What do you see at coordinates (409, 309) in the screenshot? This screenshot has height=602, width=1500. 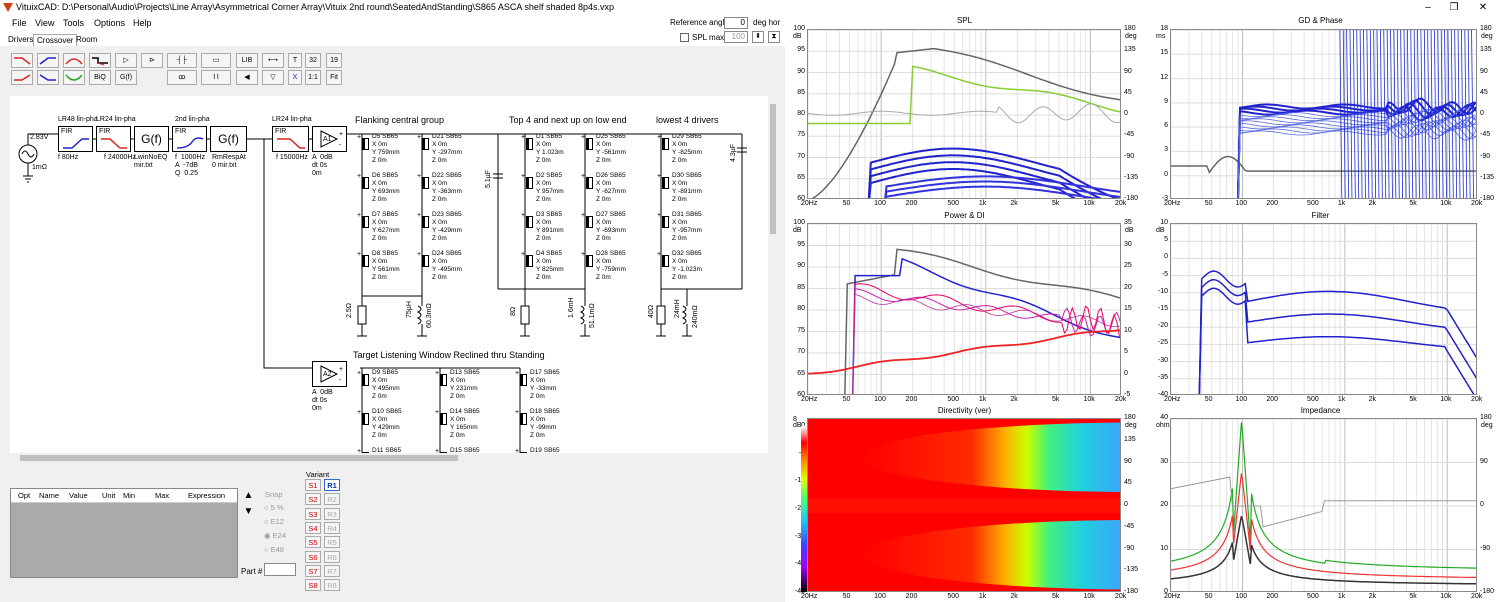 I see `part-l1: 75µH` at bounding box center [409, 309].